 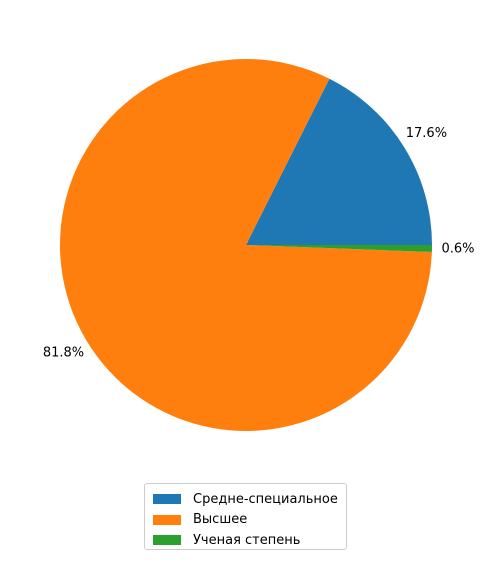 I want to click on legend-label: Средне-специальное, so click(x=265, y=499).